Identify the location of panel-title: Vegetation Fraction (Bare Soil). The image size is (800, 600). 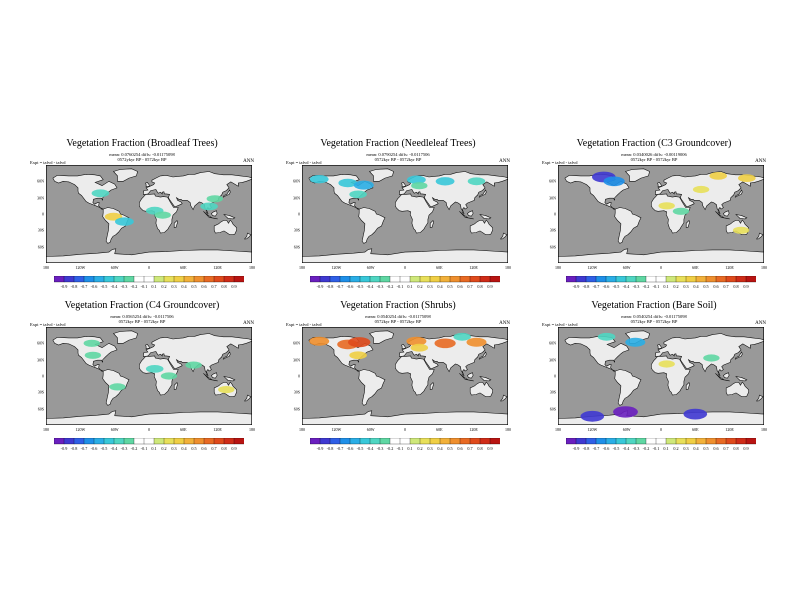
(654, 305).